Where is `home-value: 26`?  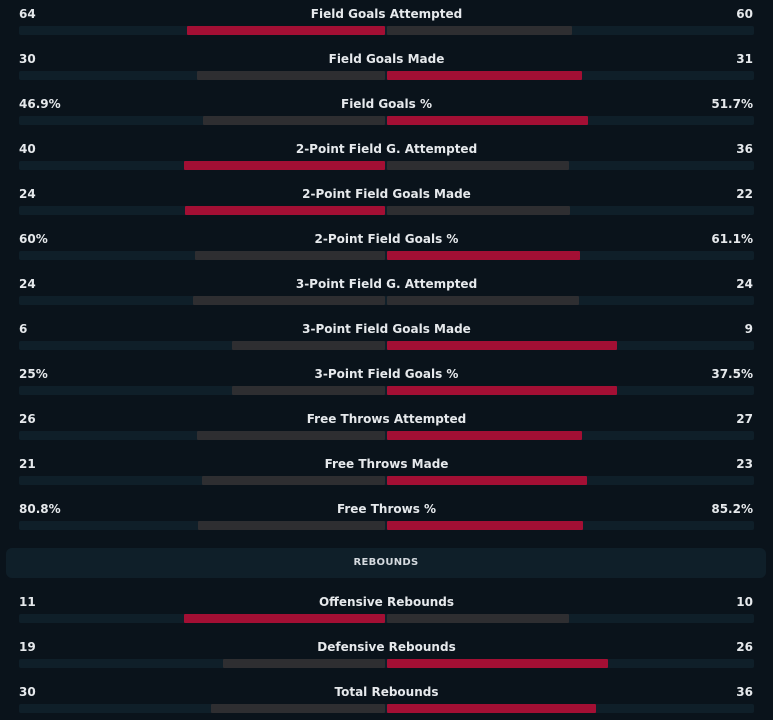 home-value: 26 is located at coordinates (27, 419).